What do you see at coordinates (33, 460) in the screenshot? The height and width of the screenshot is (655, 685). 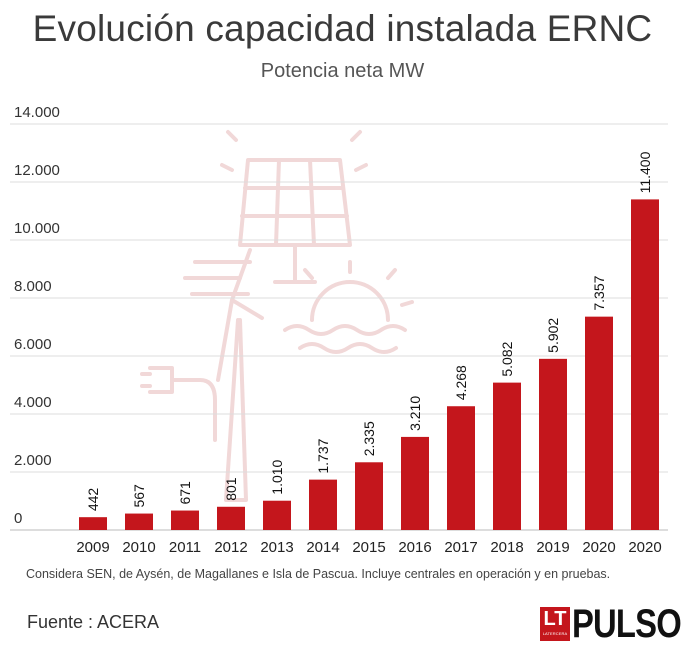 I see `y-tick-label: 2.000` at bounding box center [33, 460].